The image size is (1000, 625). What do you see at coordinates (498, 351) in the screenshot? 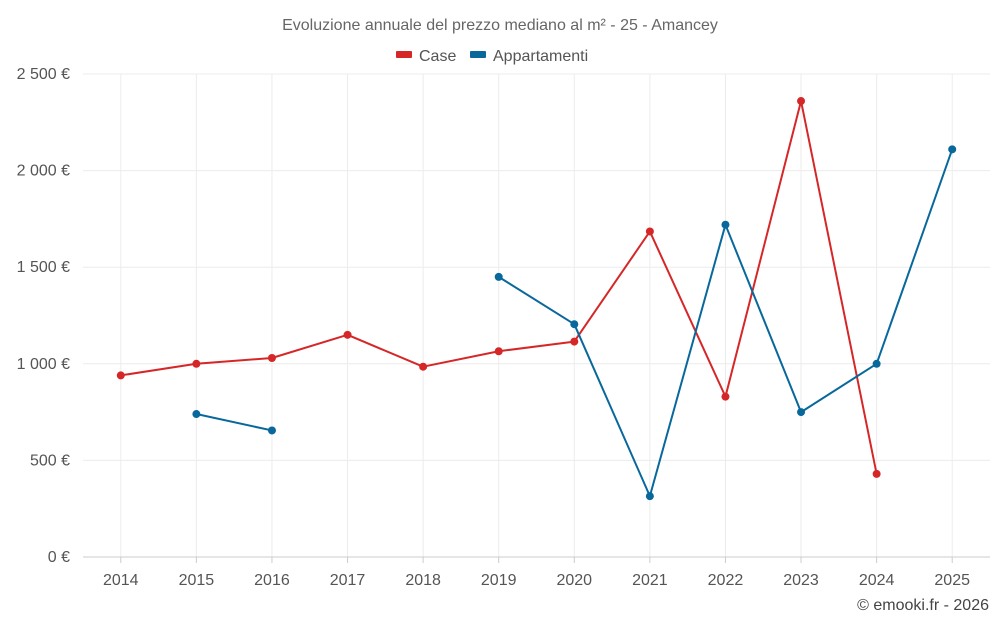
I see `data-point-case-2019` at bounding box center [498, 351].